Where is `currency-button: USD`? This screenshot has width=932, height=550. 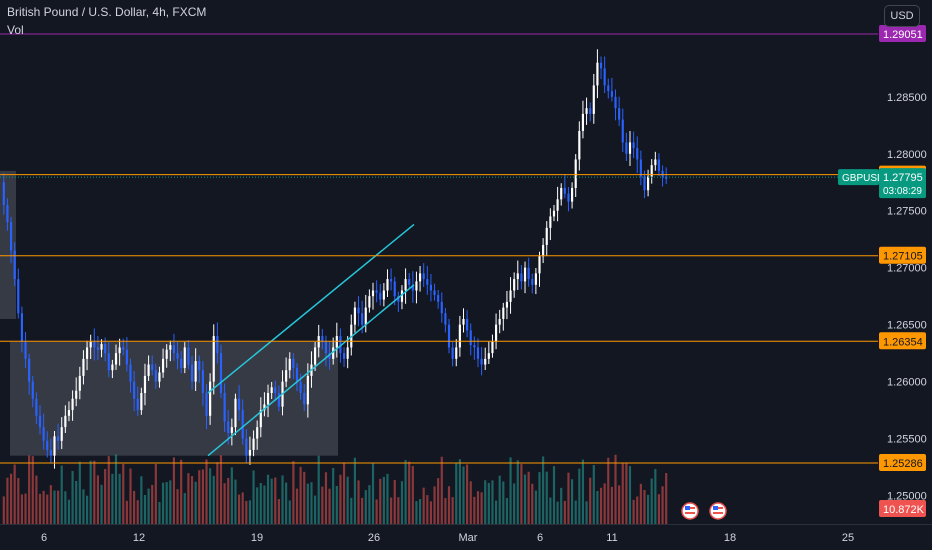
currency-button: USD is located at coordinates (902, 16).